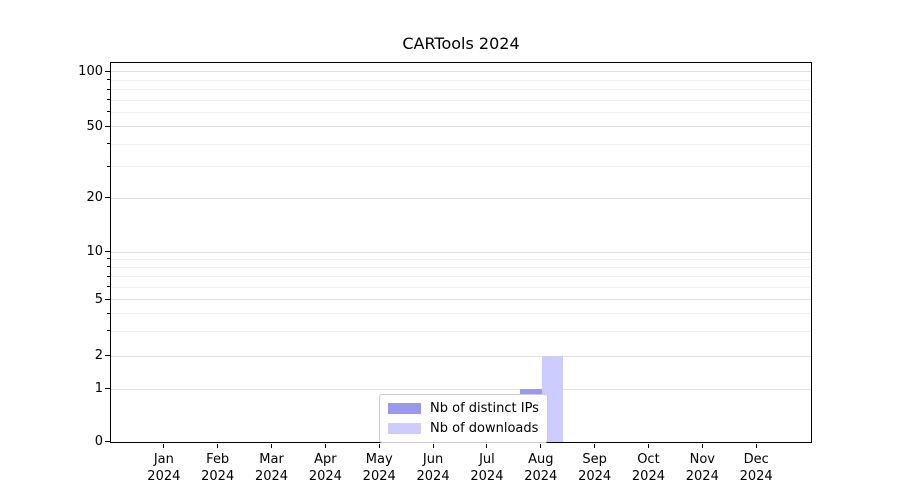 The image size is (900, 500). I want to click on y-tick-label-1: 1, so click(98, 389).